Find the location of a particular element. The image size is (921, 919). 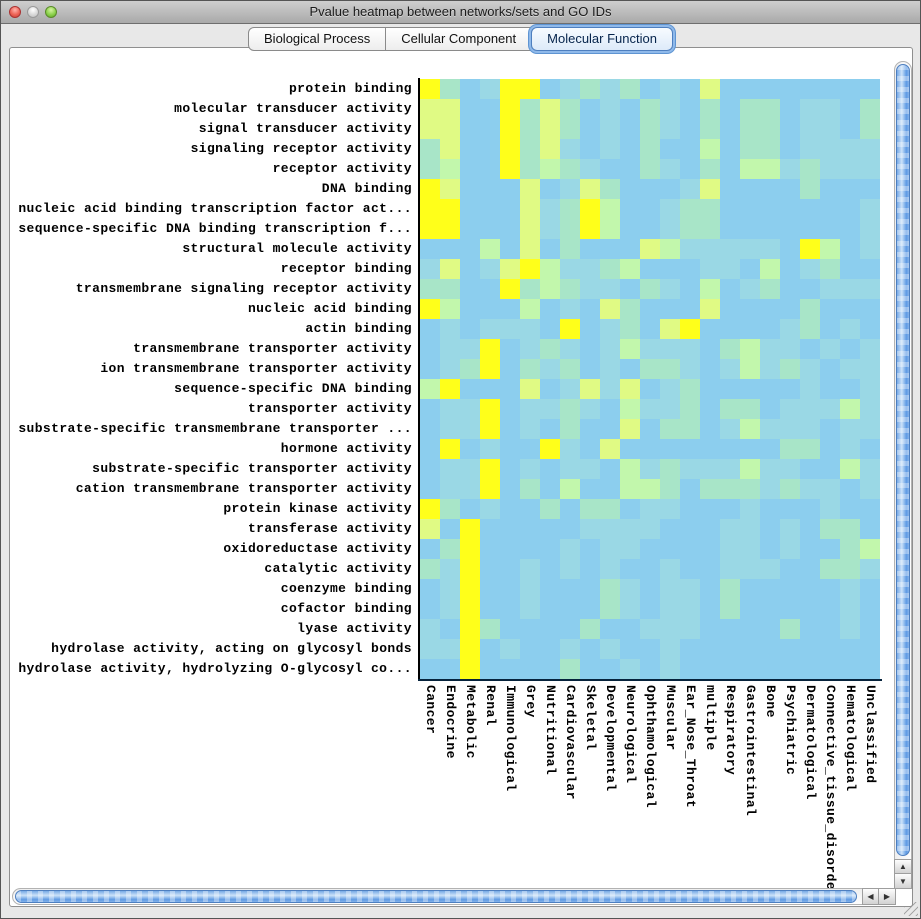

left-arrow-icon: ◀ is located at coordinates (870, 896).